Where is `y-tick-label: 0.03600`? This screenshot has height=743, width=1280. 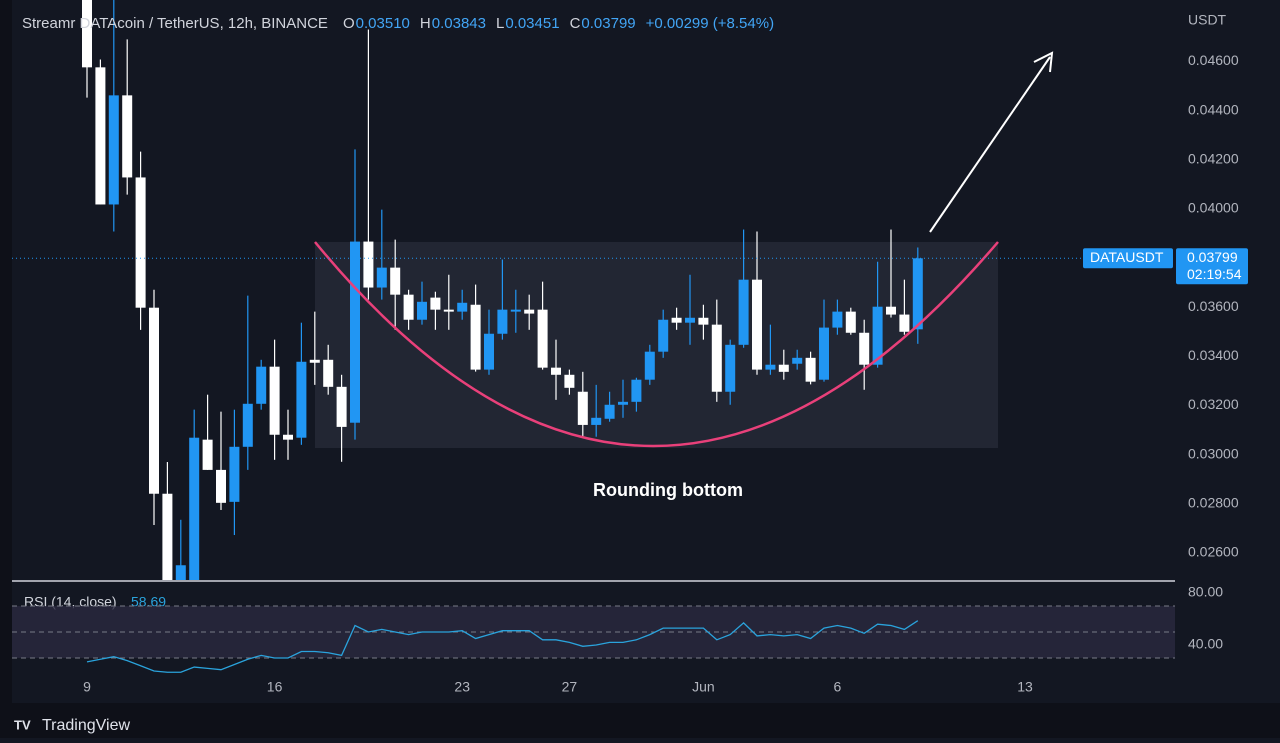
y-tick-label: 0.03600 is located at coordinates (1213, 306).